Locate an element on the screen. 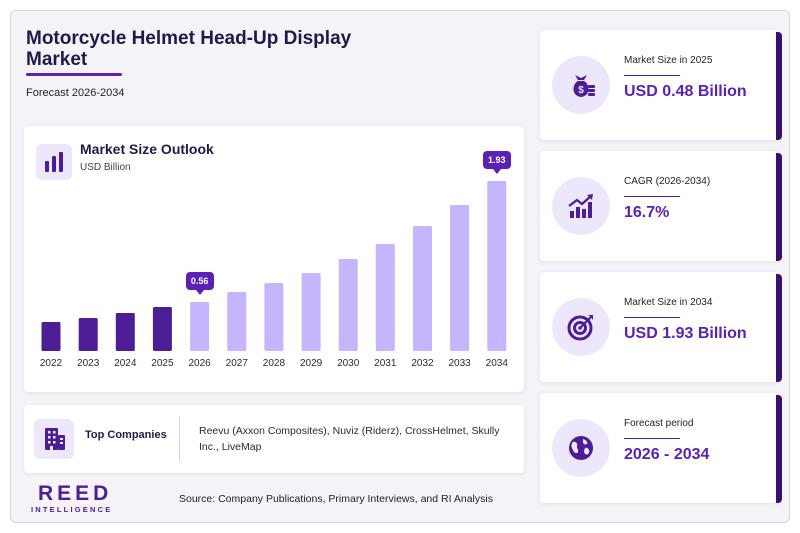 The width and height of the screenshot is (800, 533). stat-card-cagr: CAGR (2026-2034) 16.7% is located at coordinates (661, 206).